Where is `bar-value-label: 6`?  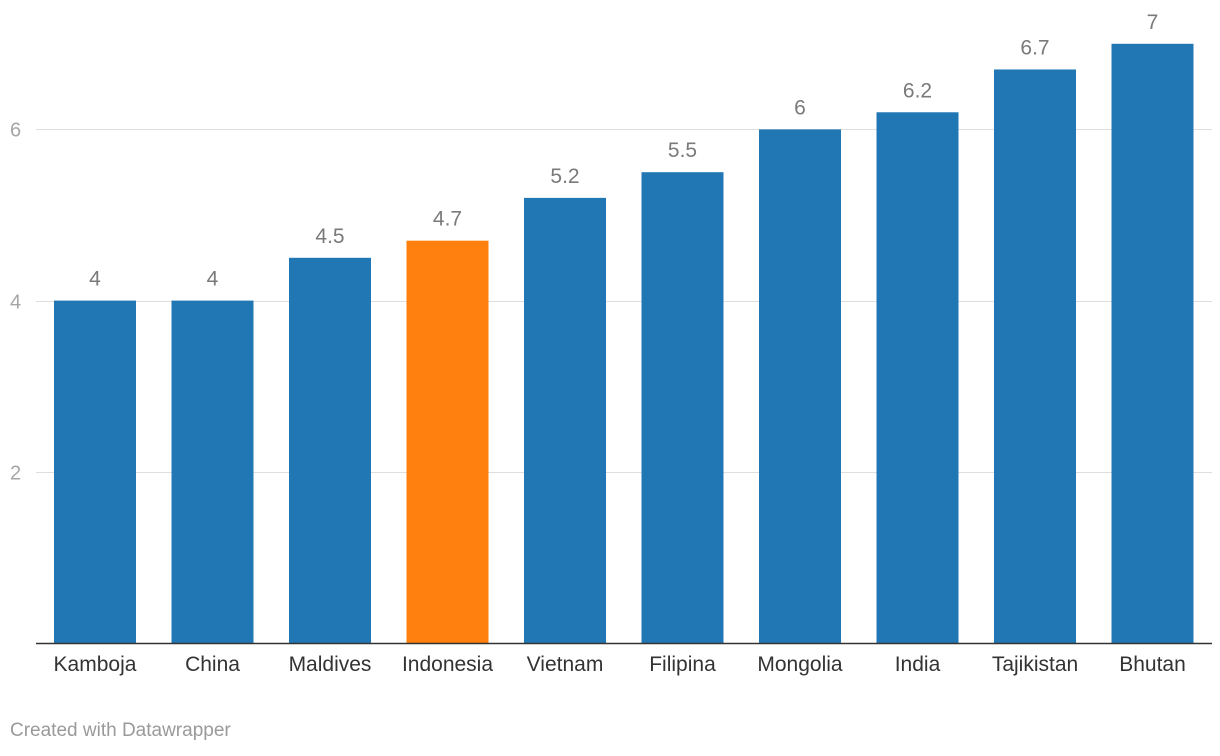
bar-value-label: 6 is located at coordinates (800, 107).